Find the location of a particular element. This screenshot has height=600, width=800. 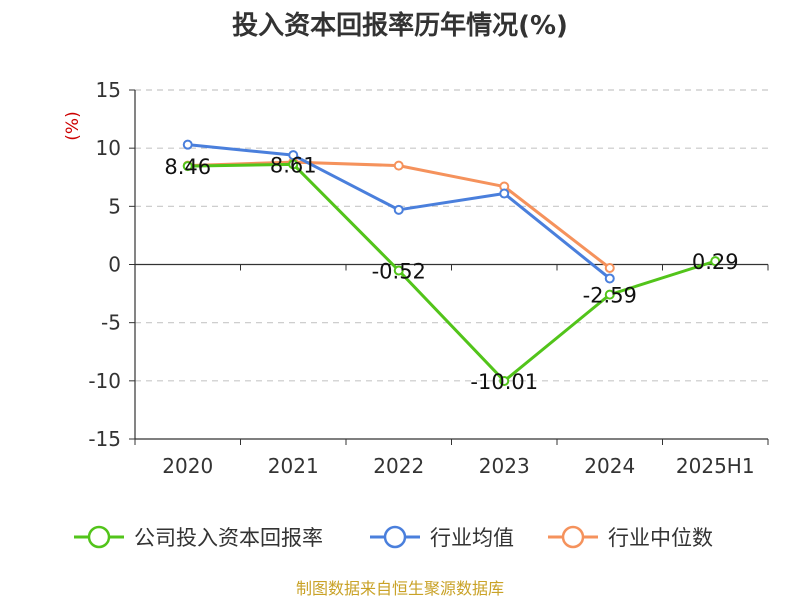

y-tick-label: -15 is located at coordinates (104, 439).